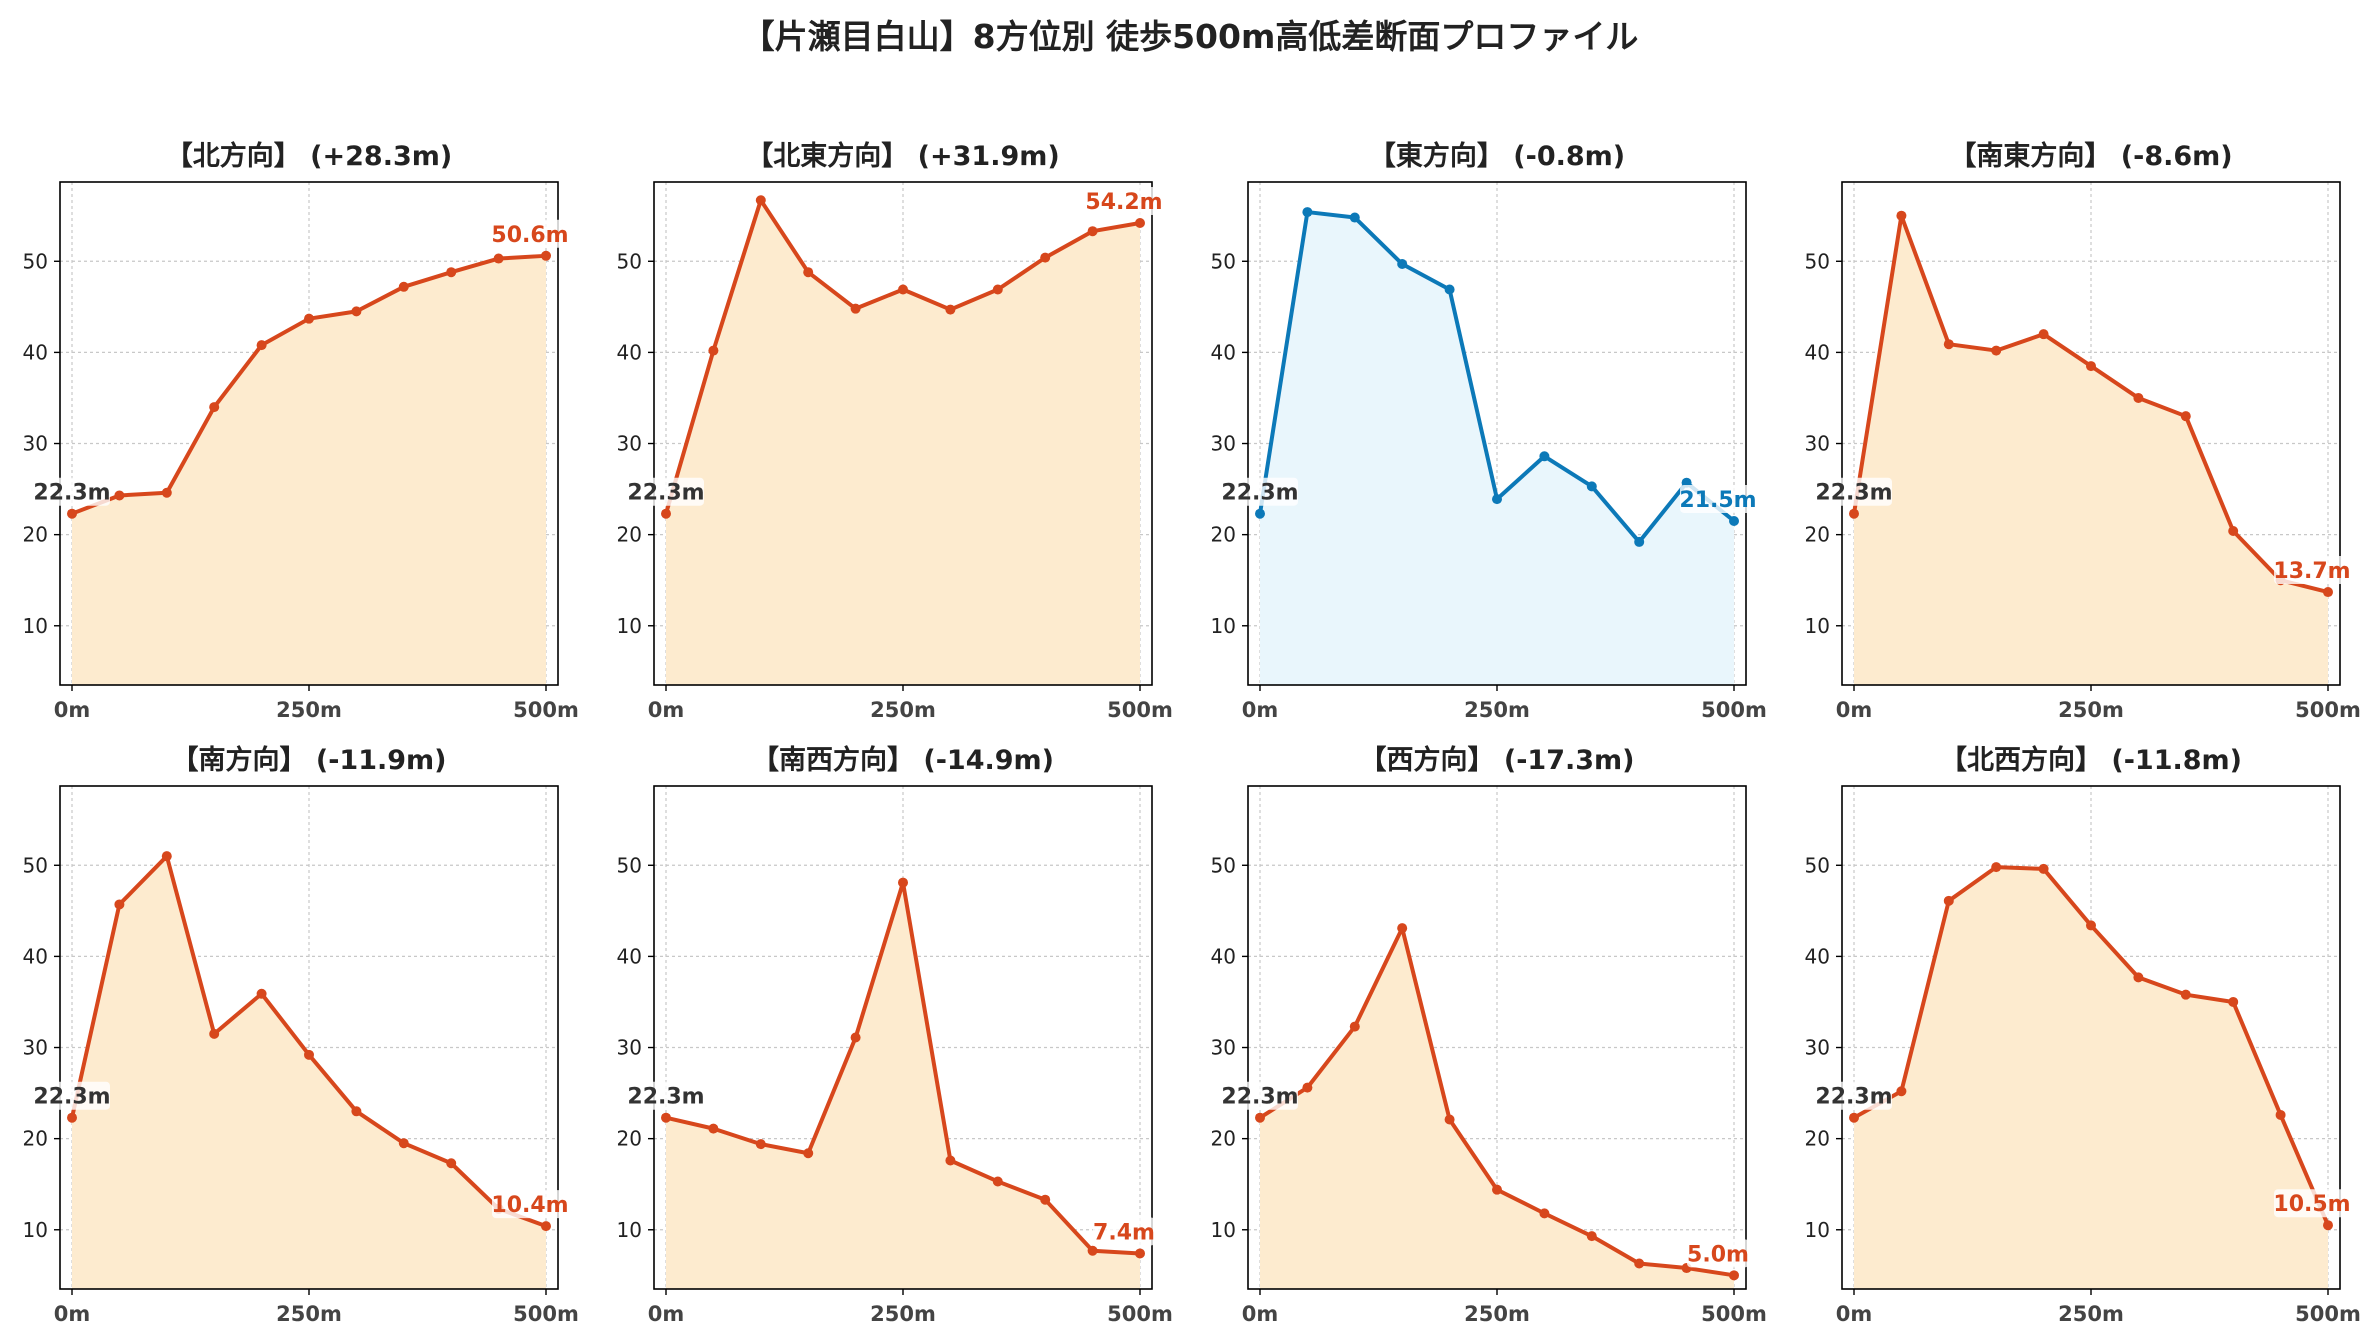  Describe the element at coordinates (1123, 202) in the screenshot. I see `end-label: 54.2m` at that location.